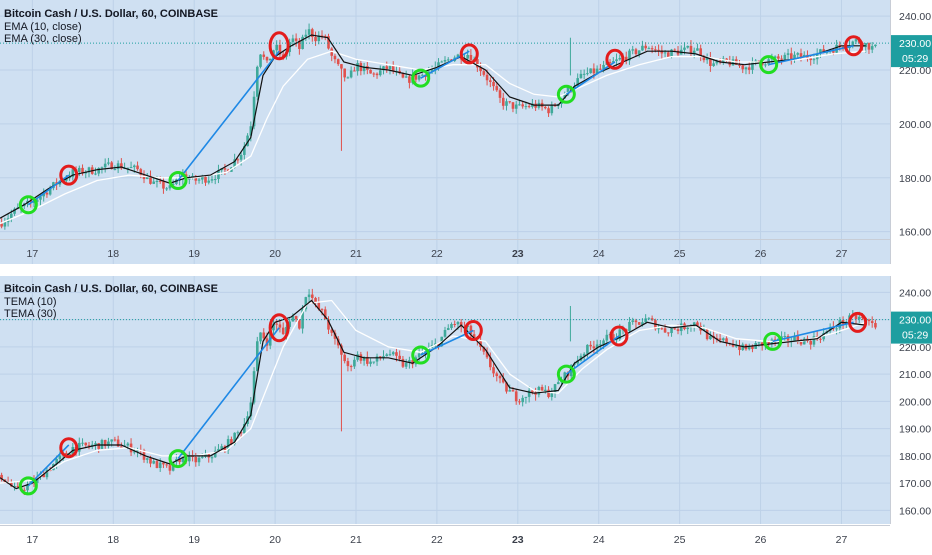 The image size is (932, 555). What do you see at coordinates (111, 14) in the screenshot?
I see `pane-1-symbol-title: Bitcoin Cash / U.S. Dollar, 60, COINBASE` at bounding box center [111, 14].